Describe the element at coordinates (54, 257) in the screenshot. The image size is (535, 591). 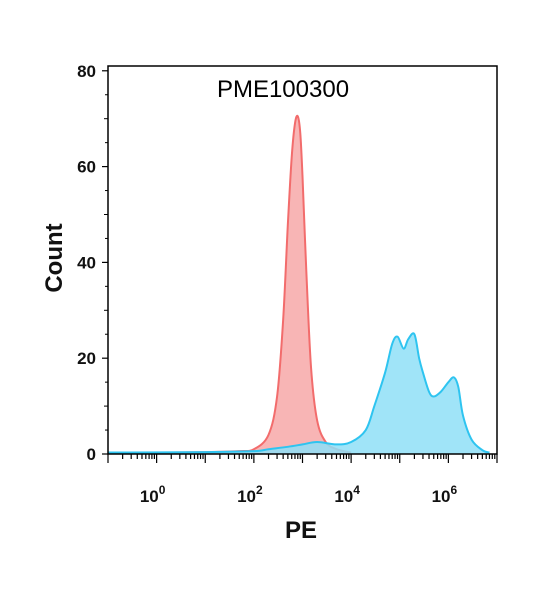
I see `y-axis-title: Count` at that location.